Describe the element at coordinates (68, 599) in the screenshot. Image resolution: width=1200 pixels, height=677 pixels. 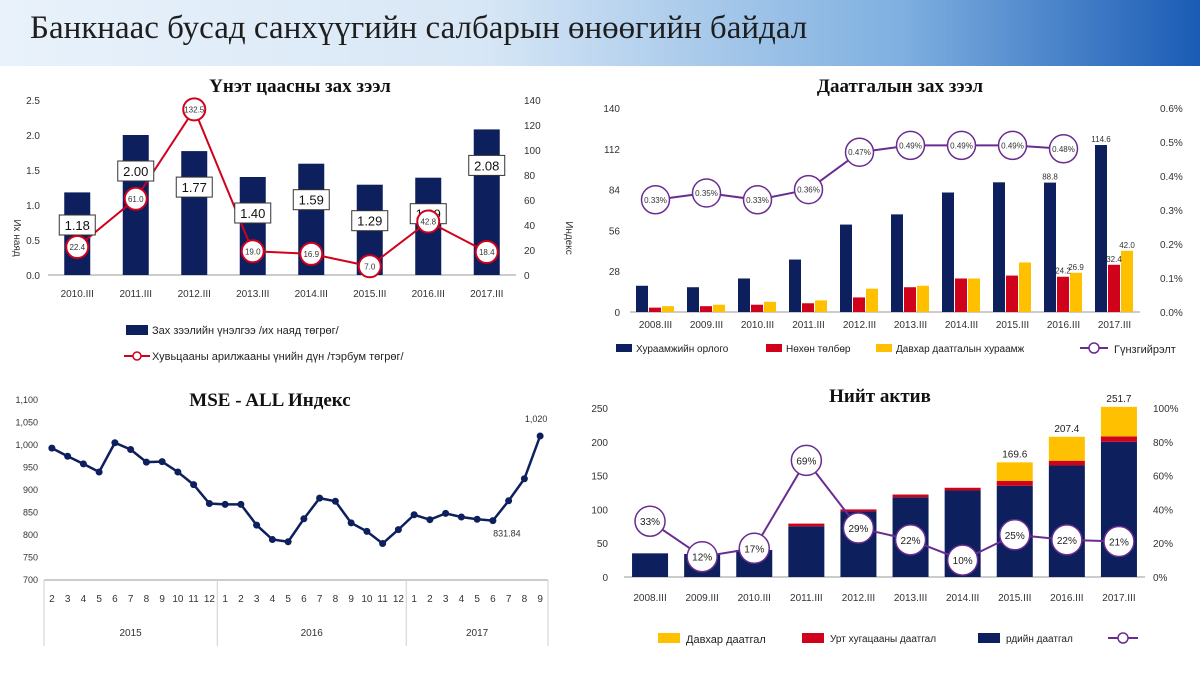
I see `x-tick-label: 3` at that location.